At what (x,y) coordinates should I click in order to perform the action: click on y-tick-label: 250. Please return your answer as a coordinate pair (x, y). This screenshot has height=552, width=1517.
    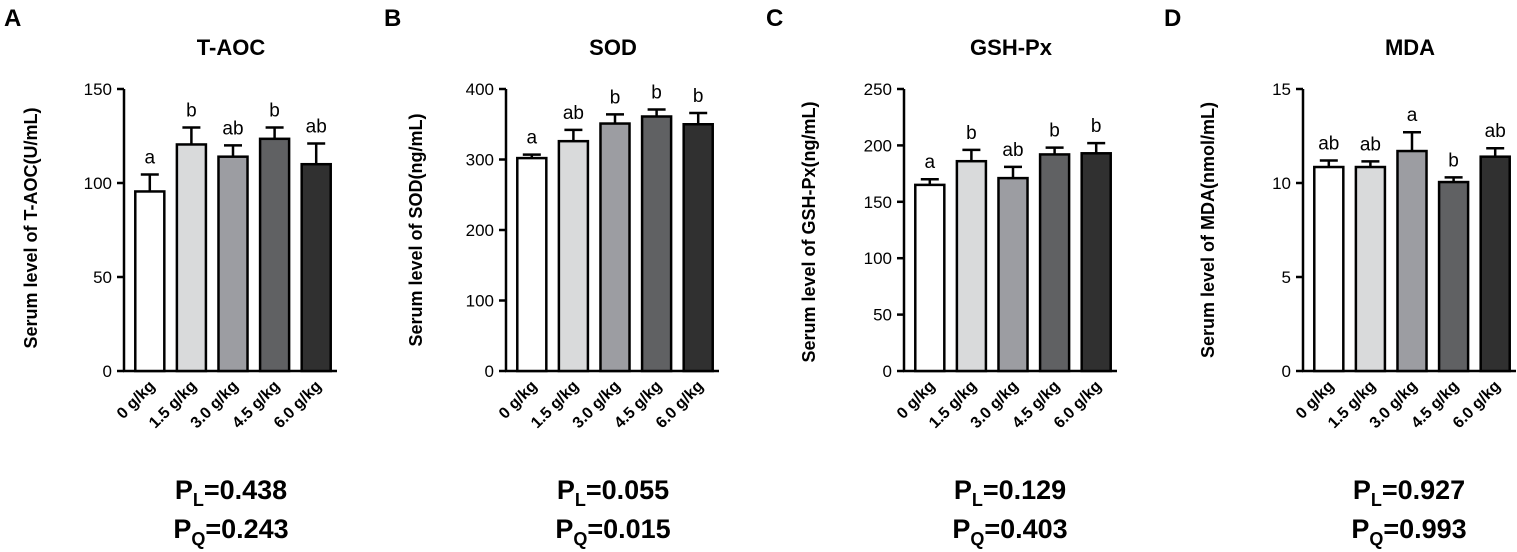
    Looking at the image, I should click on (878, 89).